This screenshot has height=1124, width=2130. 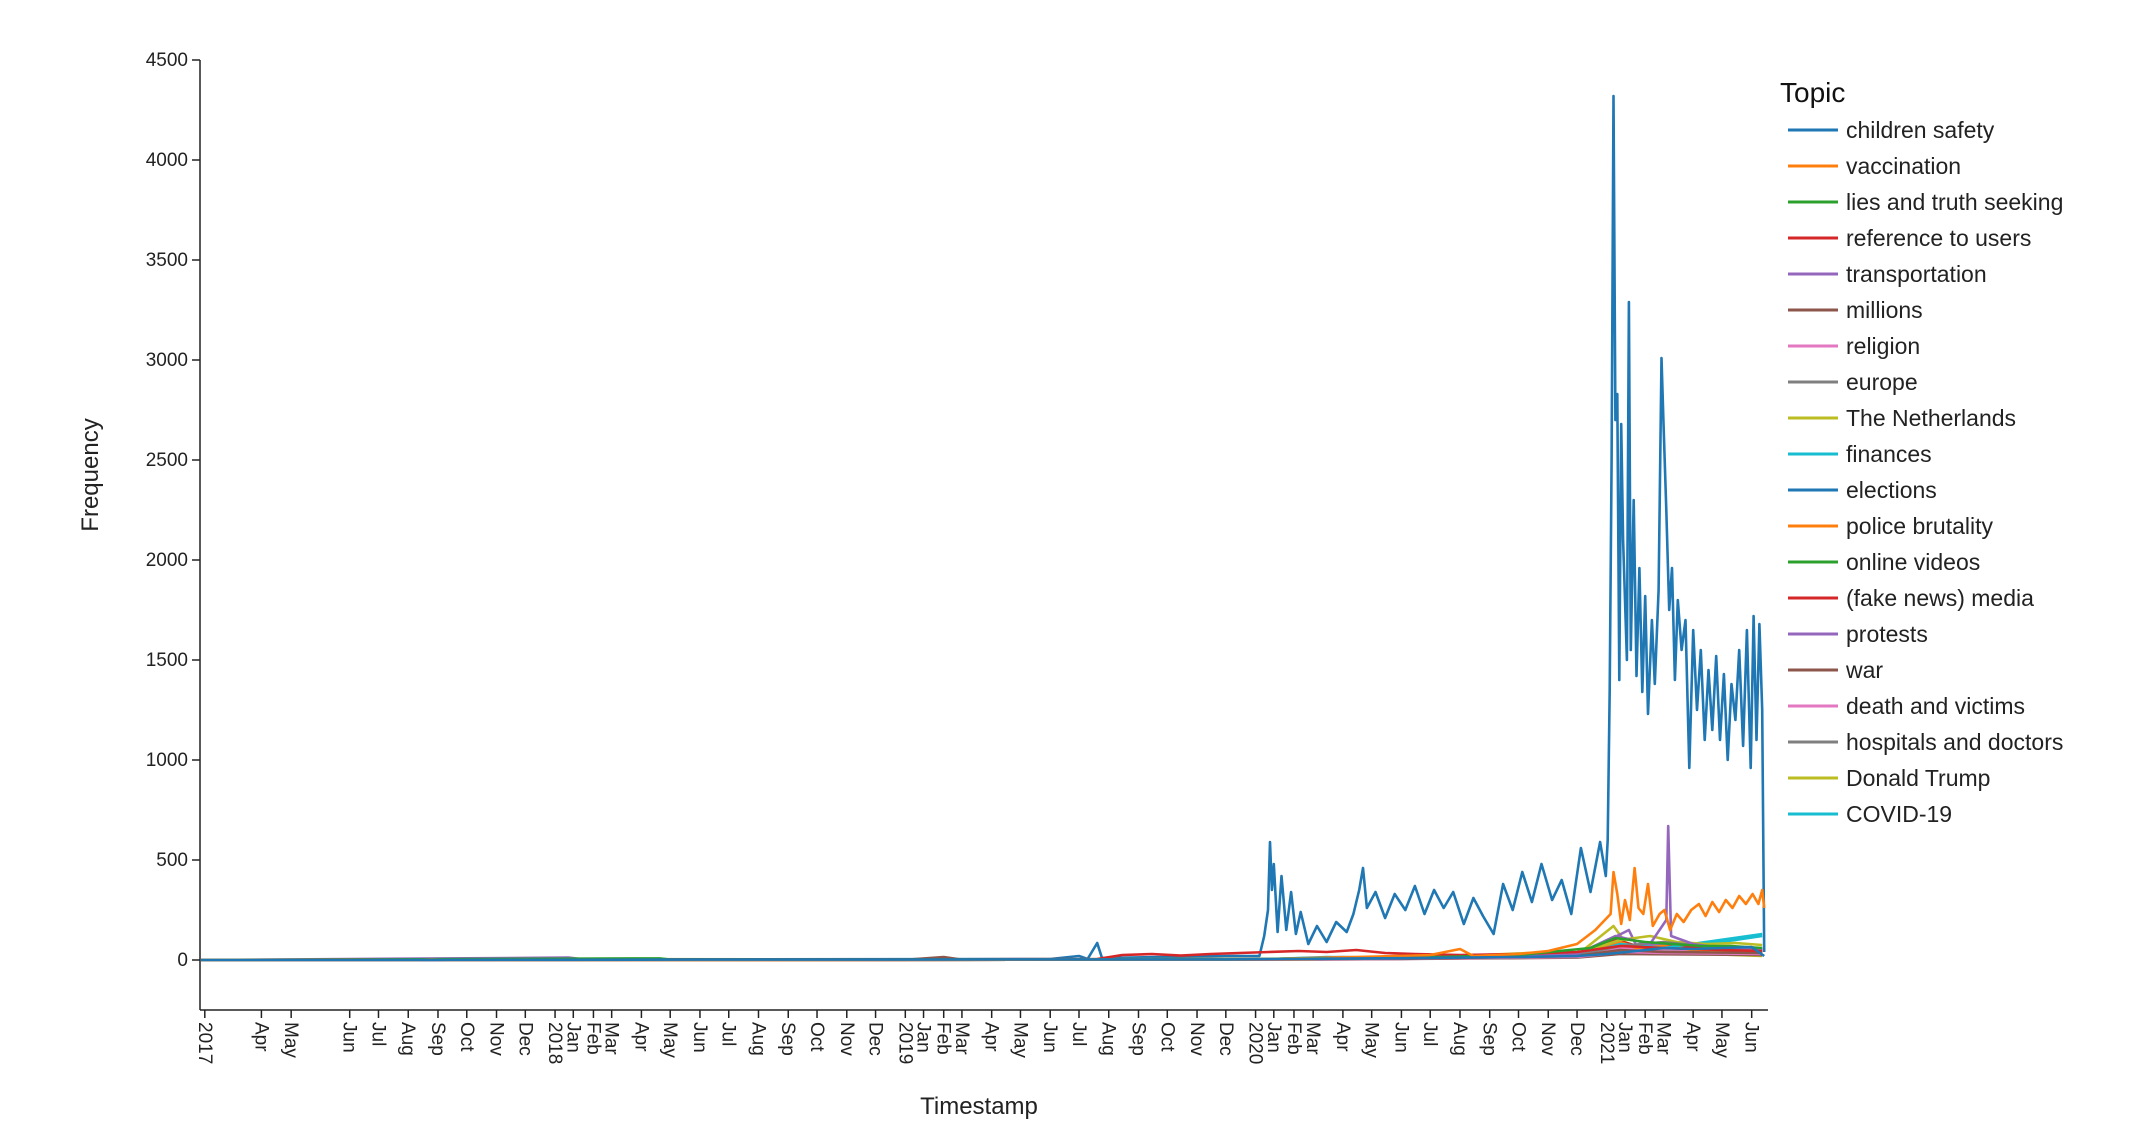 I want to click on y-tick-label: 4000, so click(x=167, y=160).